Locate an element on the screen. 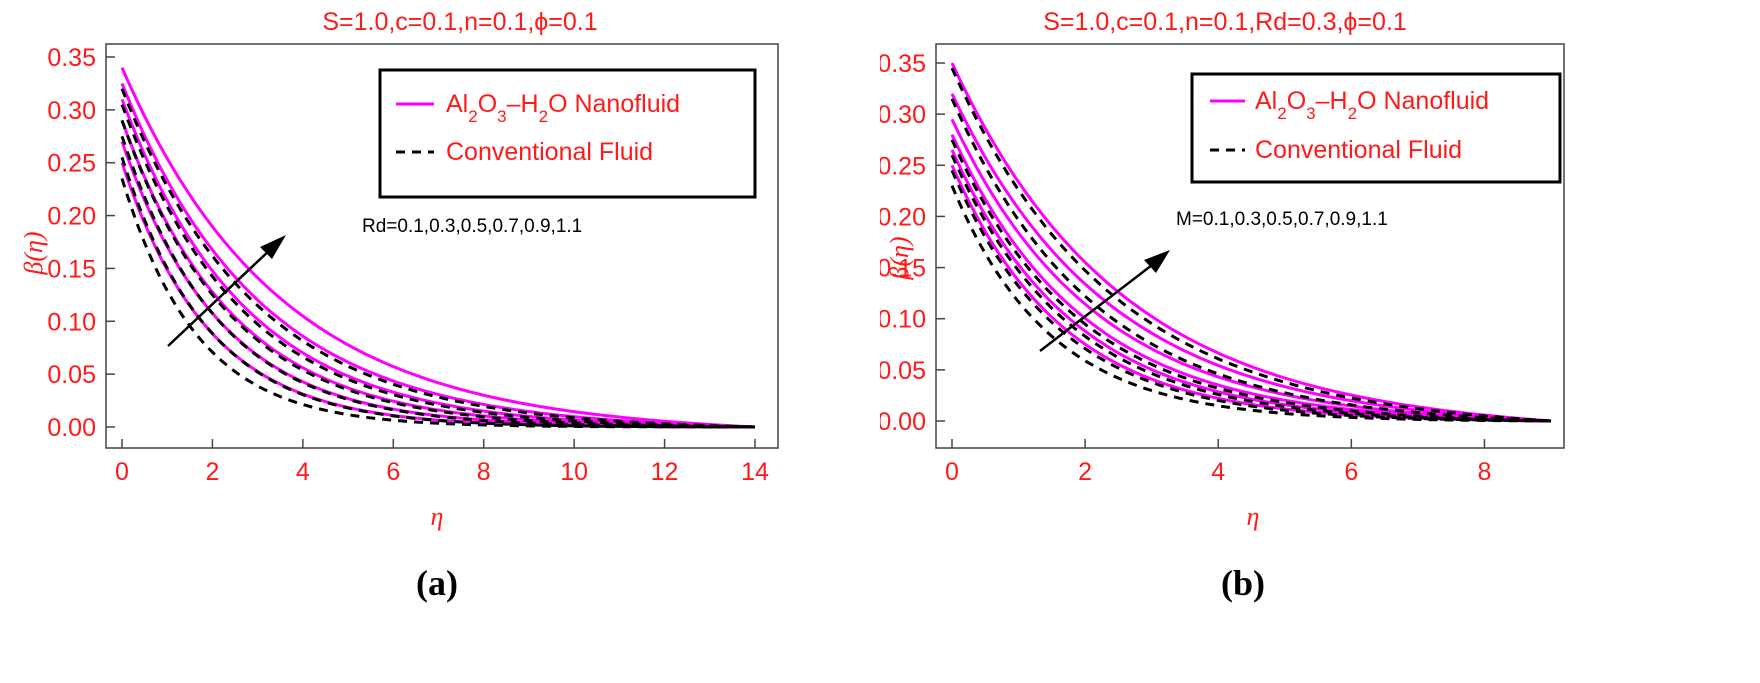 The image size is (1760, 683). chart-b-ytick-label: 0.20 is located at coordinates (903, 217).